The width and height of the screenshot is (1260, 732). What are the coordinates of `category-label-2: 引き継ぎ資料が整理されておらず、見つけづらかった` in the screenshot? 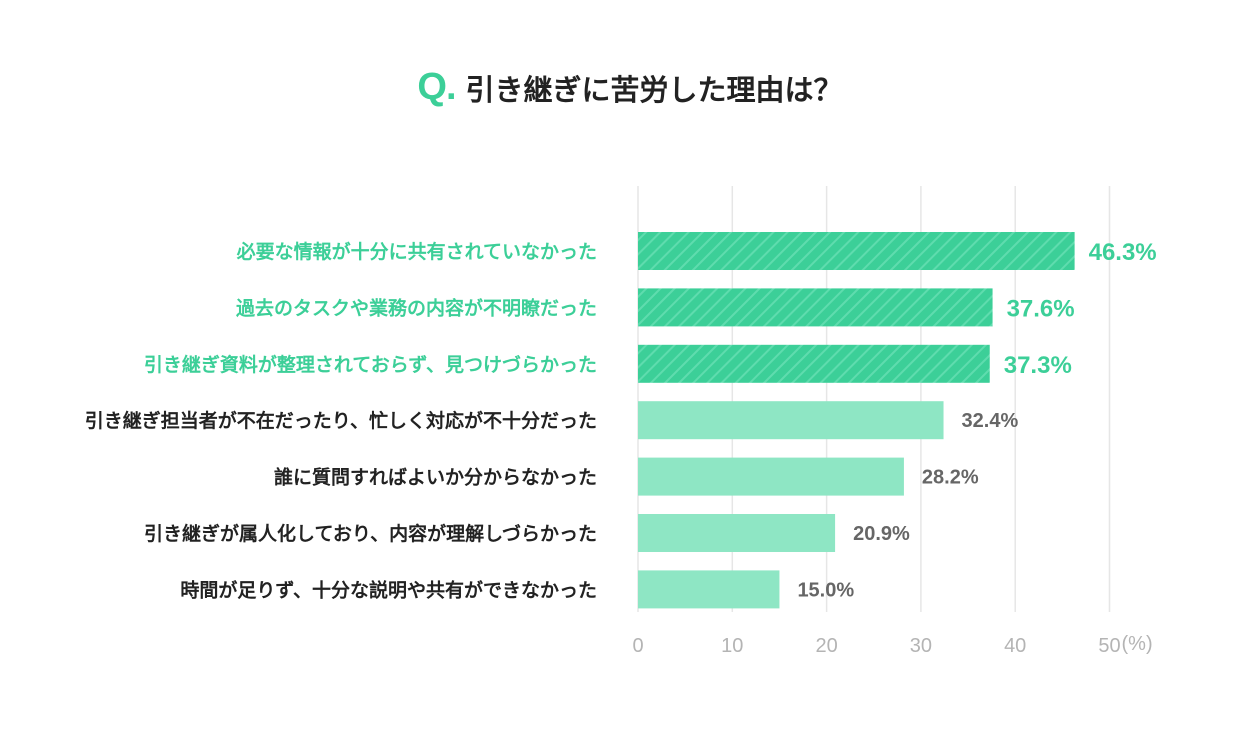 It's located at (370, 364).